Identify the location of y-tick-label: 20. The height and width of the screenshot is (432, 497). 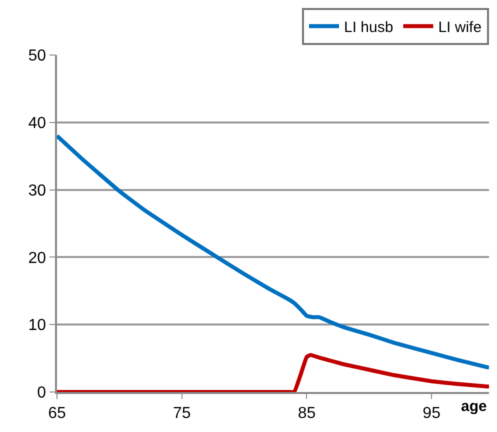
(37, 258).